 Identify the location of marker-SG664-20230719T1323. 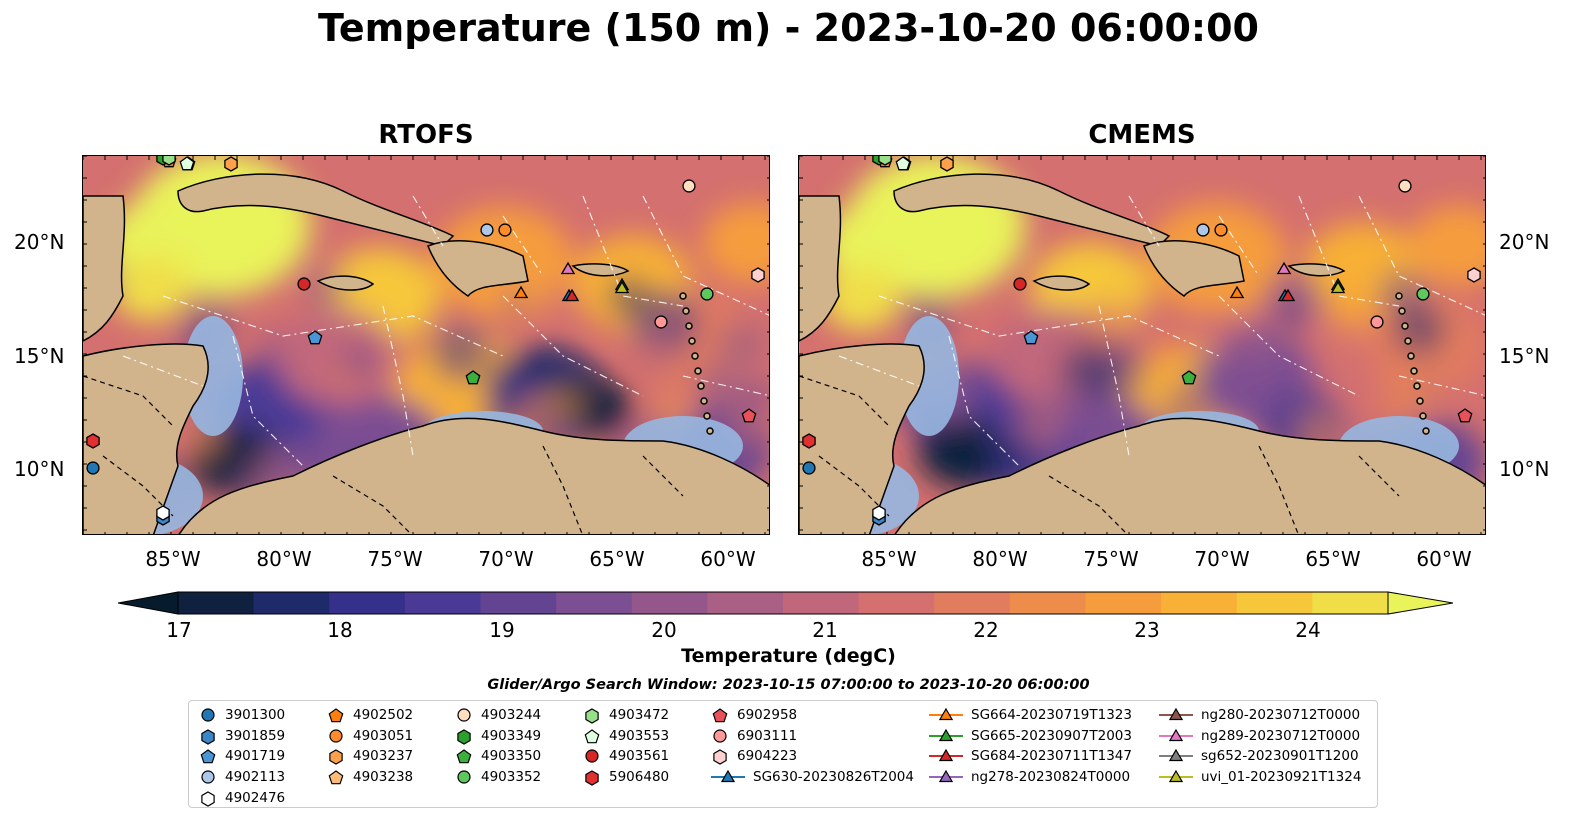
(1237, 292).